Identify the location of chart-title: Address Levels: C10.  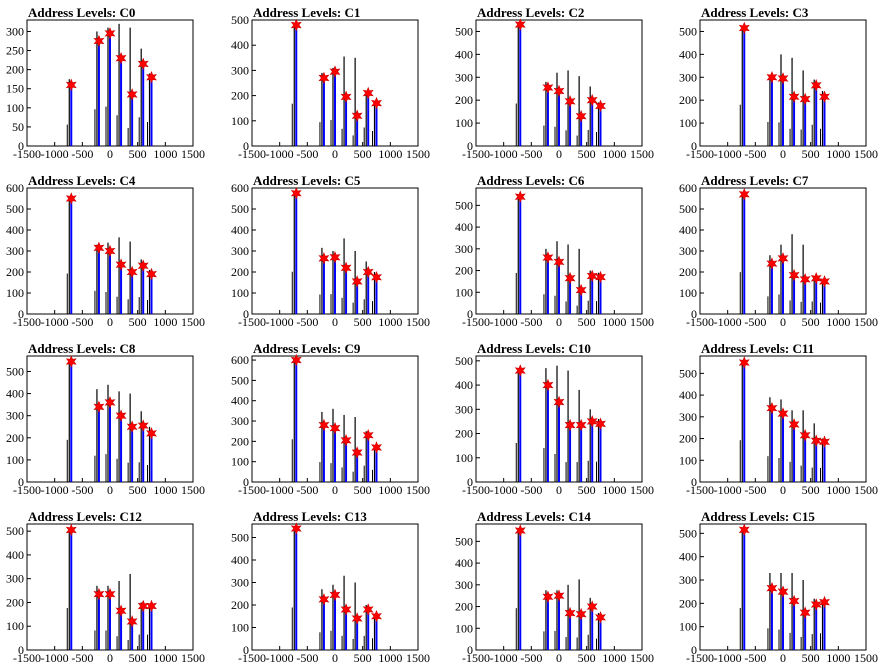
(534, 348).